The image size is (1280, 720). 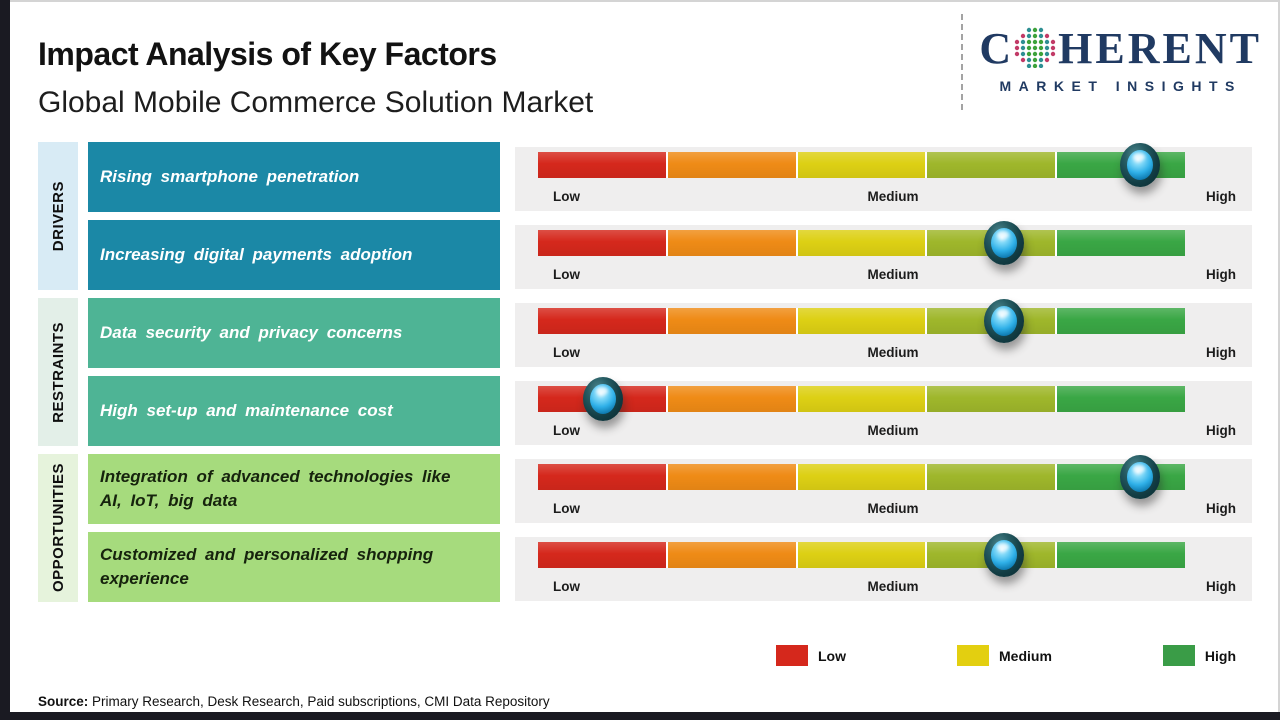 I want to click on wordmark-herent: HERENT, so click(x=1160, y=48).